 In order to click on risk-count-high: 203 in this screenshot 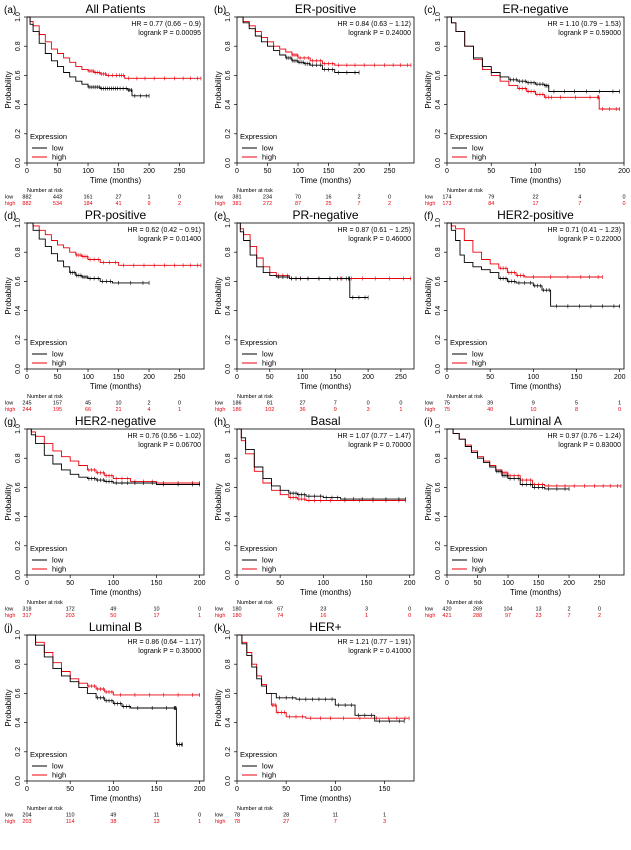, I will do `click(26, 822)`.